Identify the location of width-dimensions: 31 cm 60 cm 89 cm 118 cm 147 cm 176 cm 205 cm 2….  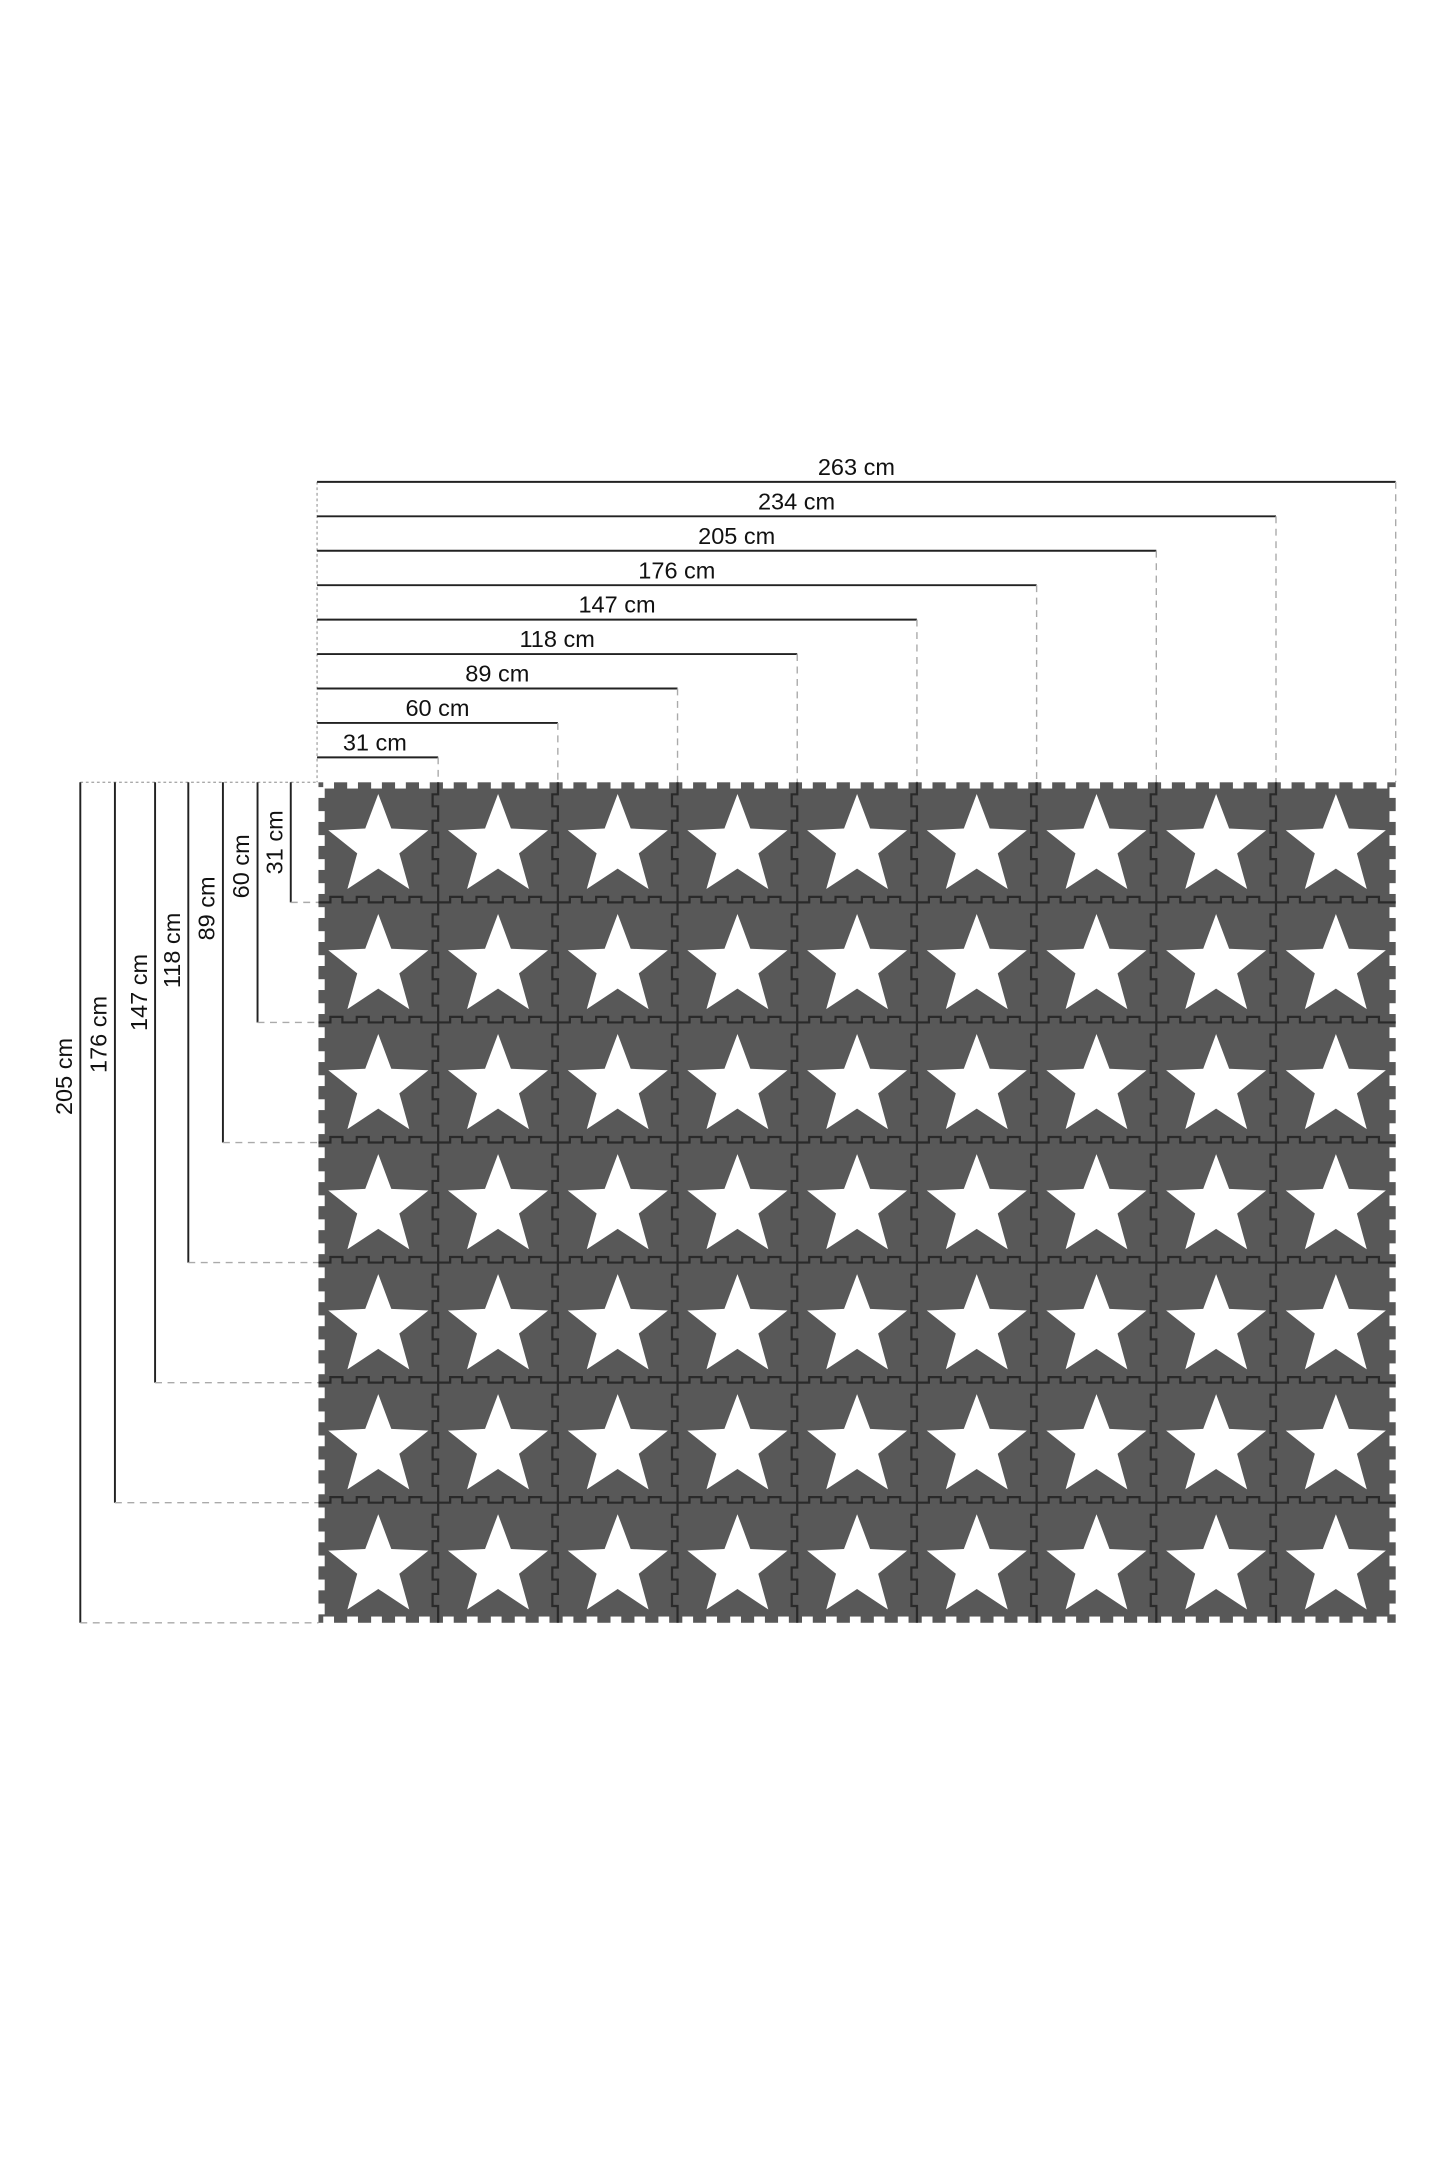
(856, 618).